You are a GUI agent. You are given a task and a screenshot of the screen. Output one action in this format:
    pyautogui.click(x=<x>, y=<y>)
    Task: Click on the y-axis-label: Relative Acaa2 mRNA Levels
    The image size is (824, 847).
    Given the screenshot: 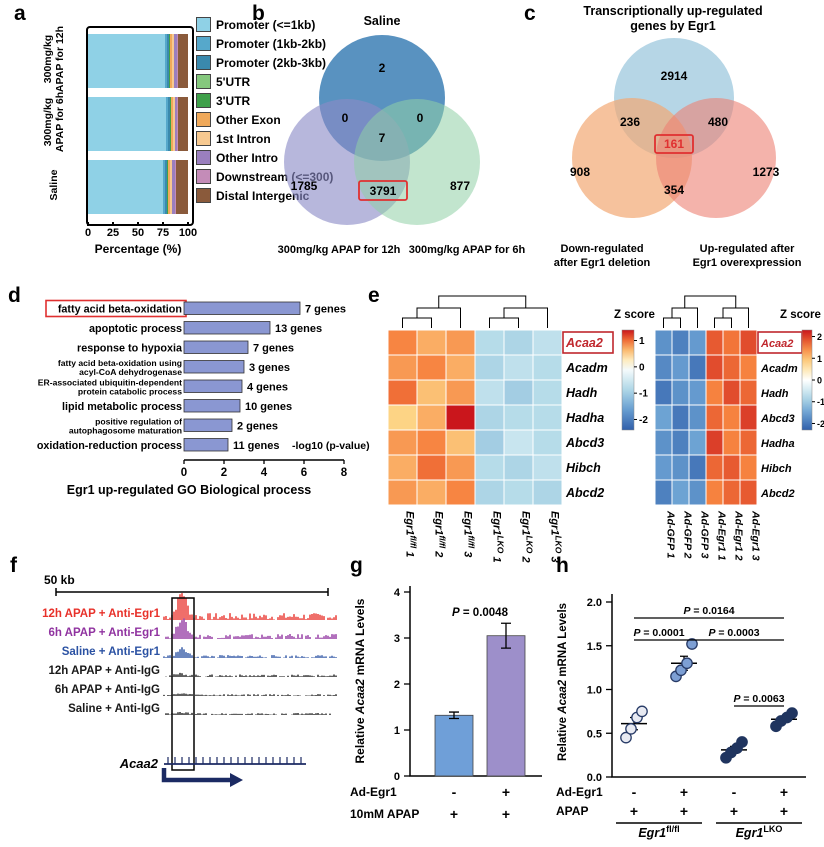 What is the action you would take?
    pyautogui.click(x=360, y=680)
    